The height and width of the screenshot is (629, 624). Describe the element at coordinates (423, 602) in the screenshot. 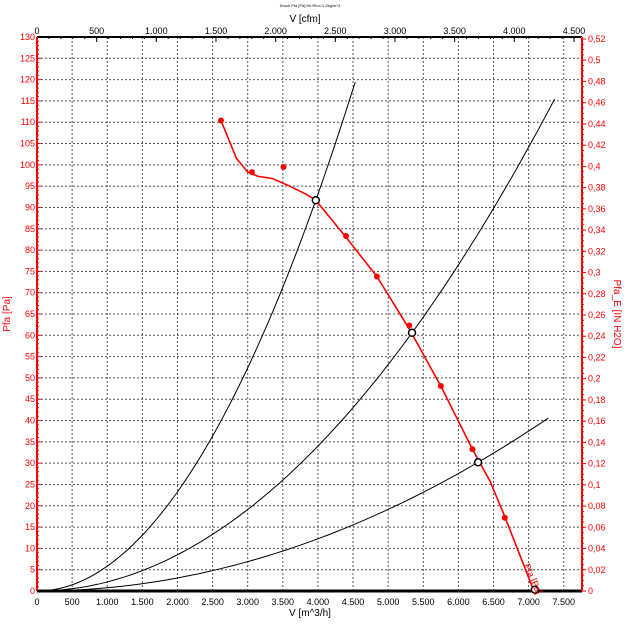

I see `x-tick-label: 5.500` at that location.